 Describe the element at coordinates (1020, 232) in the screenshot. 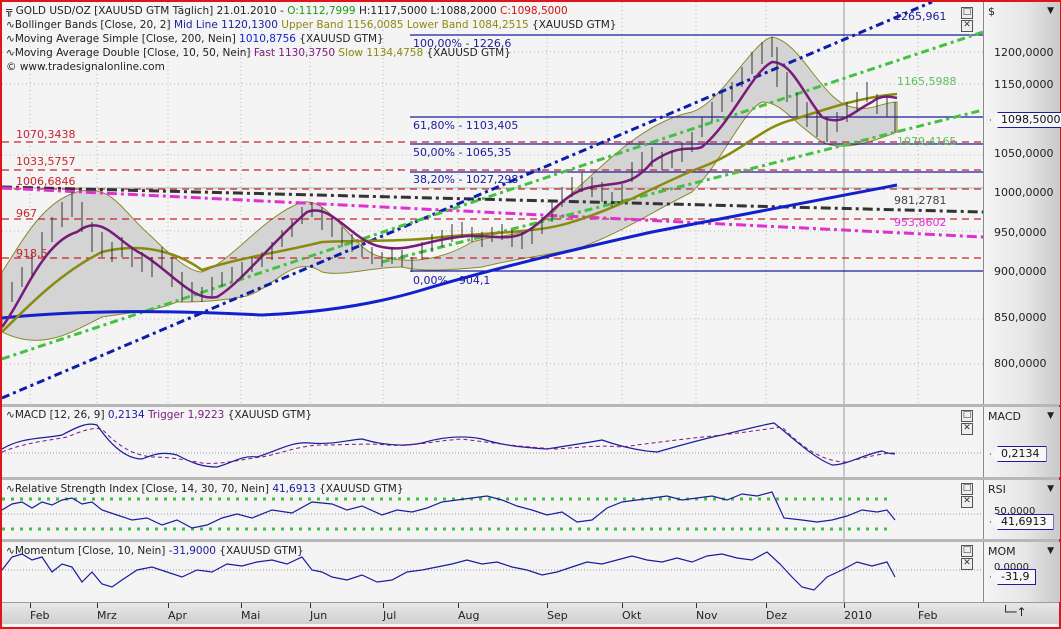

I see `price-tick: 950,0000` at that location.